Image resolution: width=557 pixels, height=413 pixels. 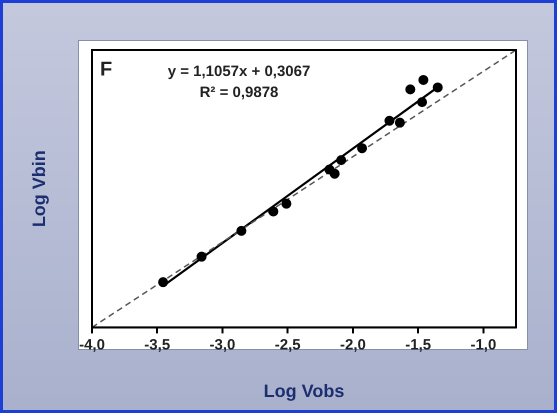 I want to click on y-axis-title: Log Vbin, so click(x=38, y=189).